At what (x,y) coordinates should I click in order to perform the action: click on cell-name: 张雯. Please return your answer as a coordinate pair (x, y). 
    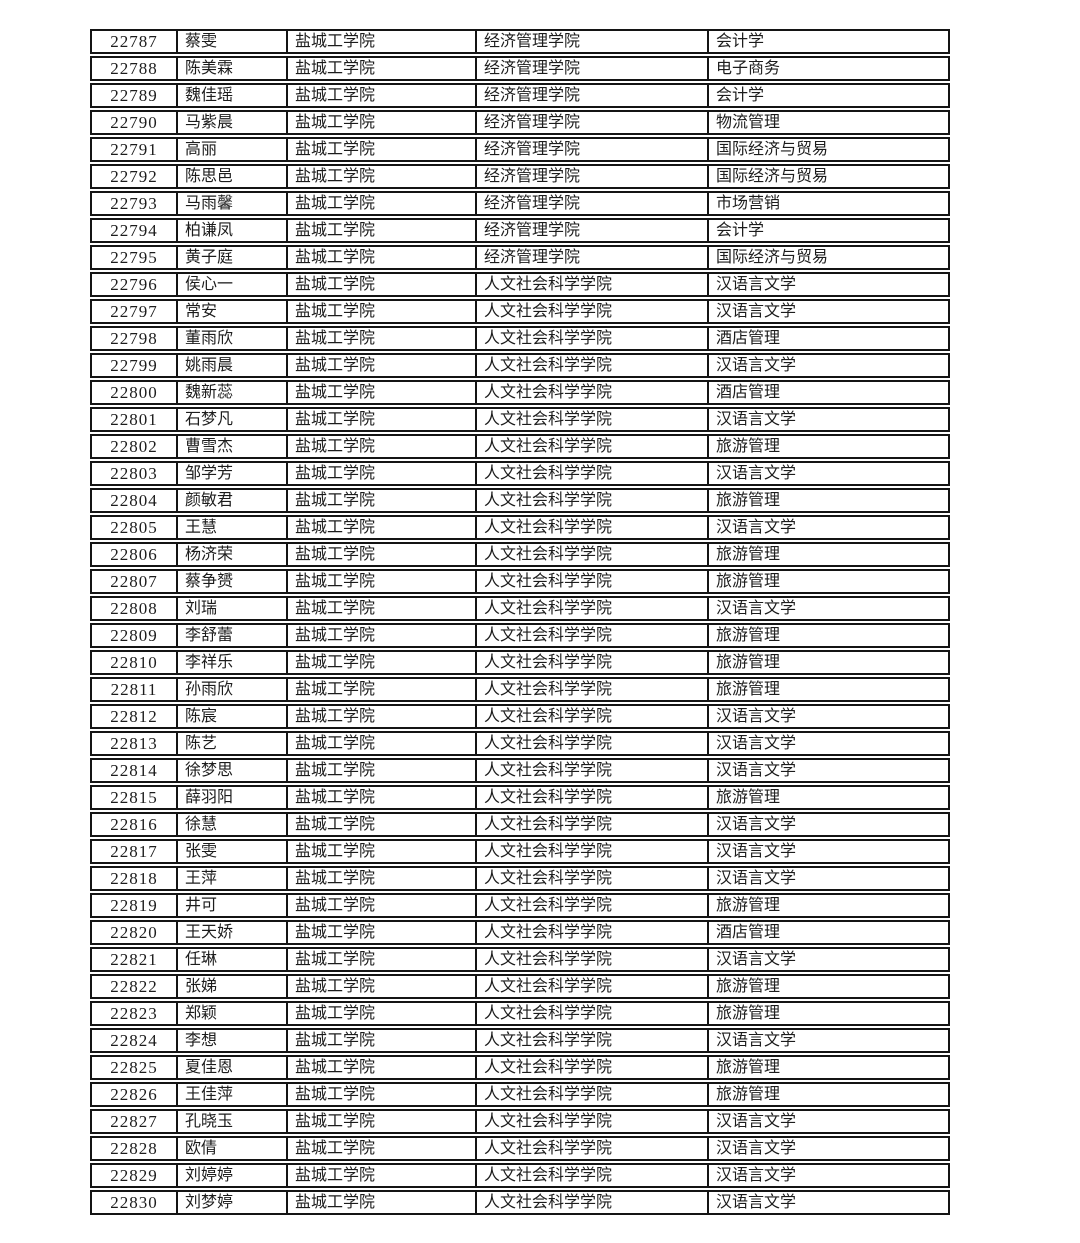
    Looking at the image, I should click on (232, 851).